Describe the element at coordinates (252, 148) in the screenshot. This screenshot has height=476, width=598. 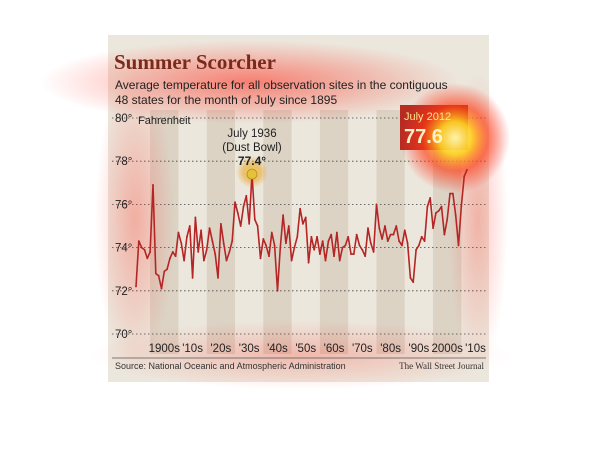
I see `annotation-1936-line2: (Dust Bowl)` at that location.